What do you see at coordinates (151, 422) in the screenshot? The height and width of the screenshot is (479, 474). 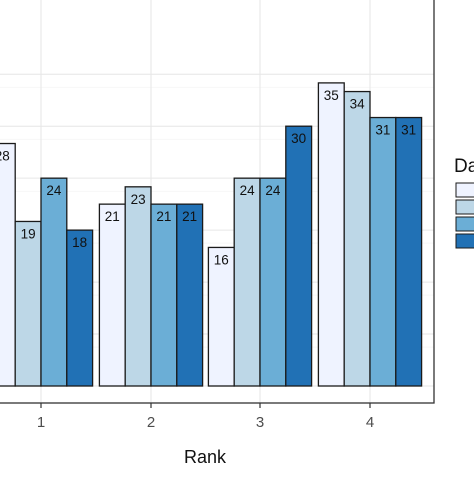 I see `x-tick-label-2: 2` at bounding box center [151, 422].